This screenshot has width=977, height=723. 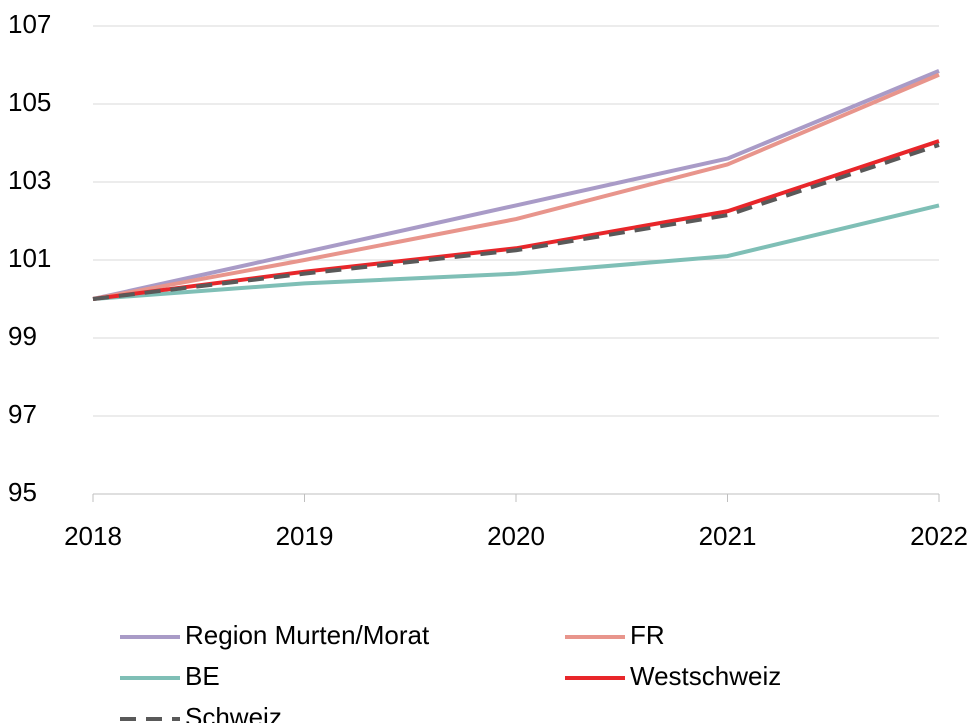 What do you see at coordinates (22, 414) in the screenshot?
I see `y-tick-label: 97` at bounding box center [22, 414].